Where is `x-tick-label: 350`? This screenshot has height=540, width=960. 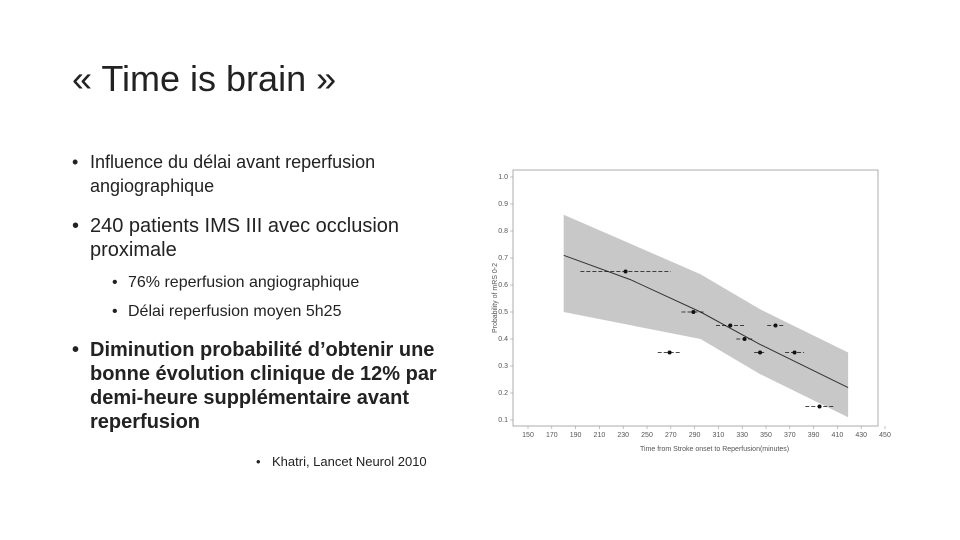
x-tick-label: 350 is located at coordinates (766, 435).